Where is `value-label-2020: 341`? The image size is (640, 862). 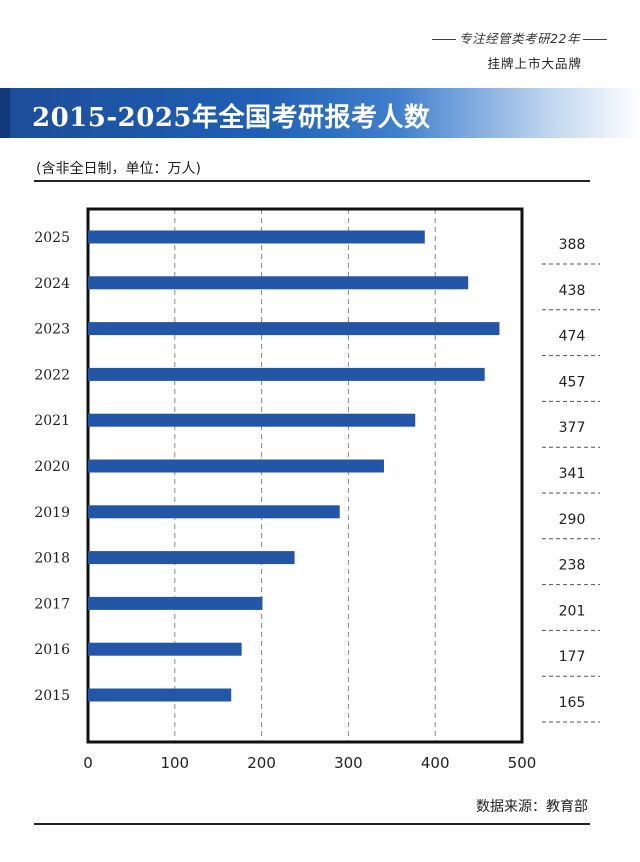
value-label-2020: 341 is located at coordinates (572, 474).